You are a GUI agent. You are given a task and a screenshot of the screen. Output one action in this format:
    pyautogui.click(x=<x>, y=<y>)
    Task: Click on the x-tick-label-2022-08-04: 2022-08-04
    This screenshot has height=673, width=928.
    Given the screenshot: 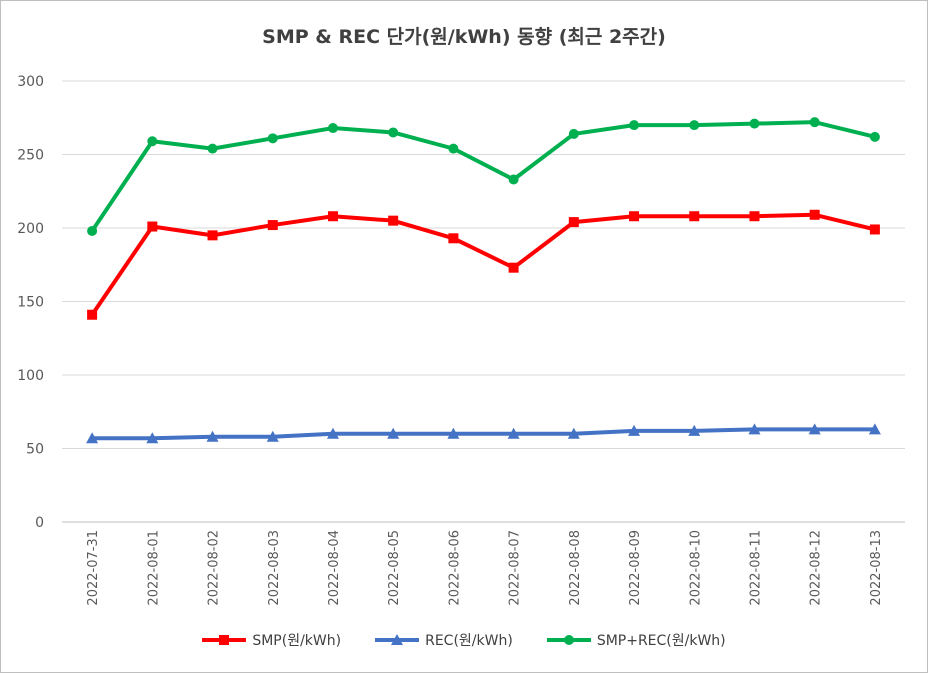 What is the action you would take?
    pyautogui.click(x=334, y=568)
    